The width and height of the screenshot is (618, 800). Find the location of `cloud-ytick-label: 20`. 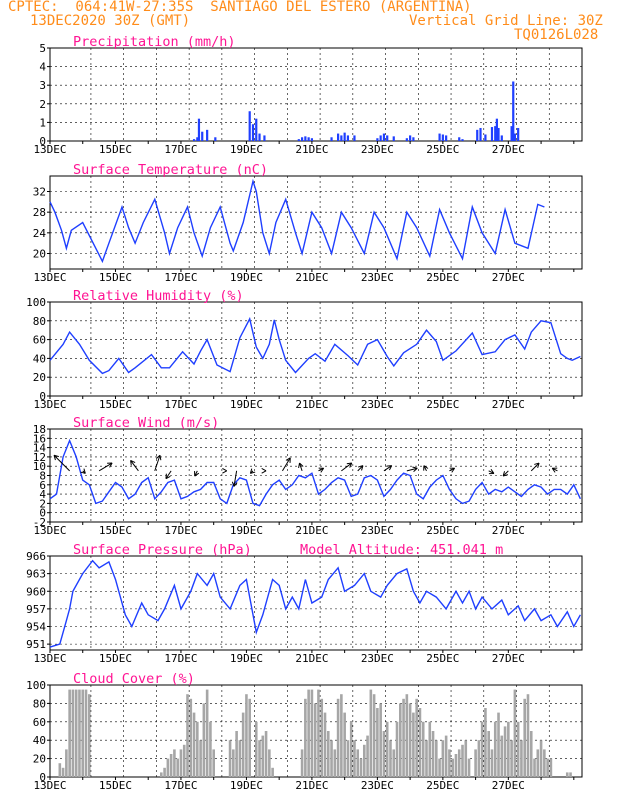

cloud-ytick-label: 20 is located at coordinates (39, 759).